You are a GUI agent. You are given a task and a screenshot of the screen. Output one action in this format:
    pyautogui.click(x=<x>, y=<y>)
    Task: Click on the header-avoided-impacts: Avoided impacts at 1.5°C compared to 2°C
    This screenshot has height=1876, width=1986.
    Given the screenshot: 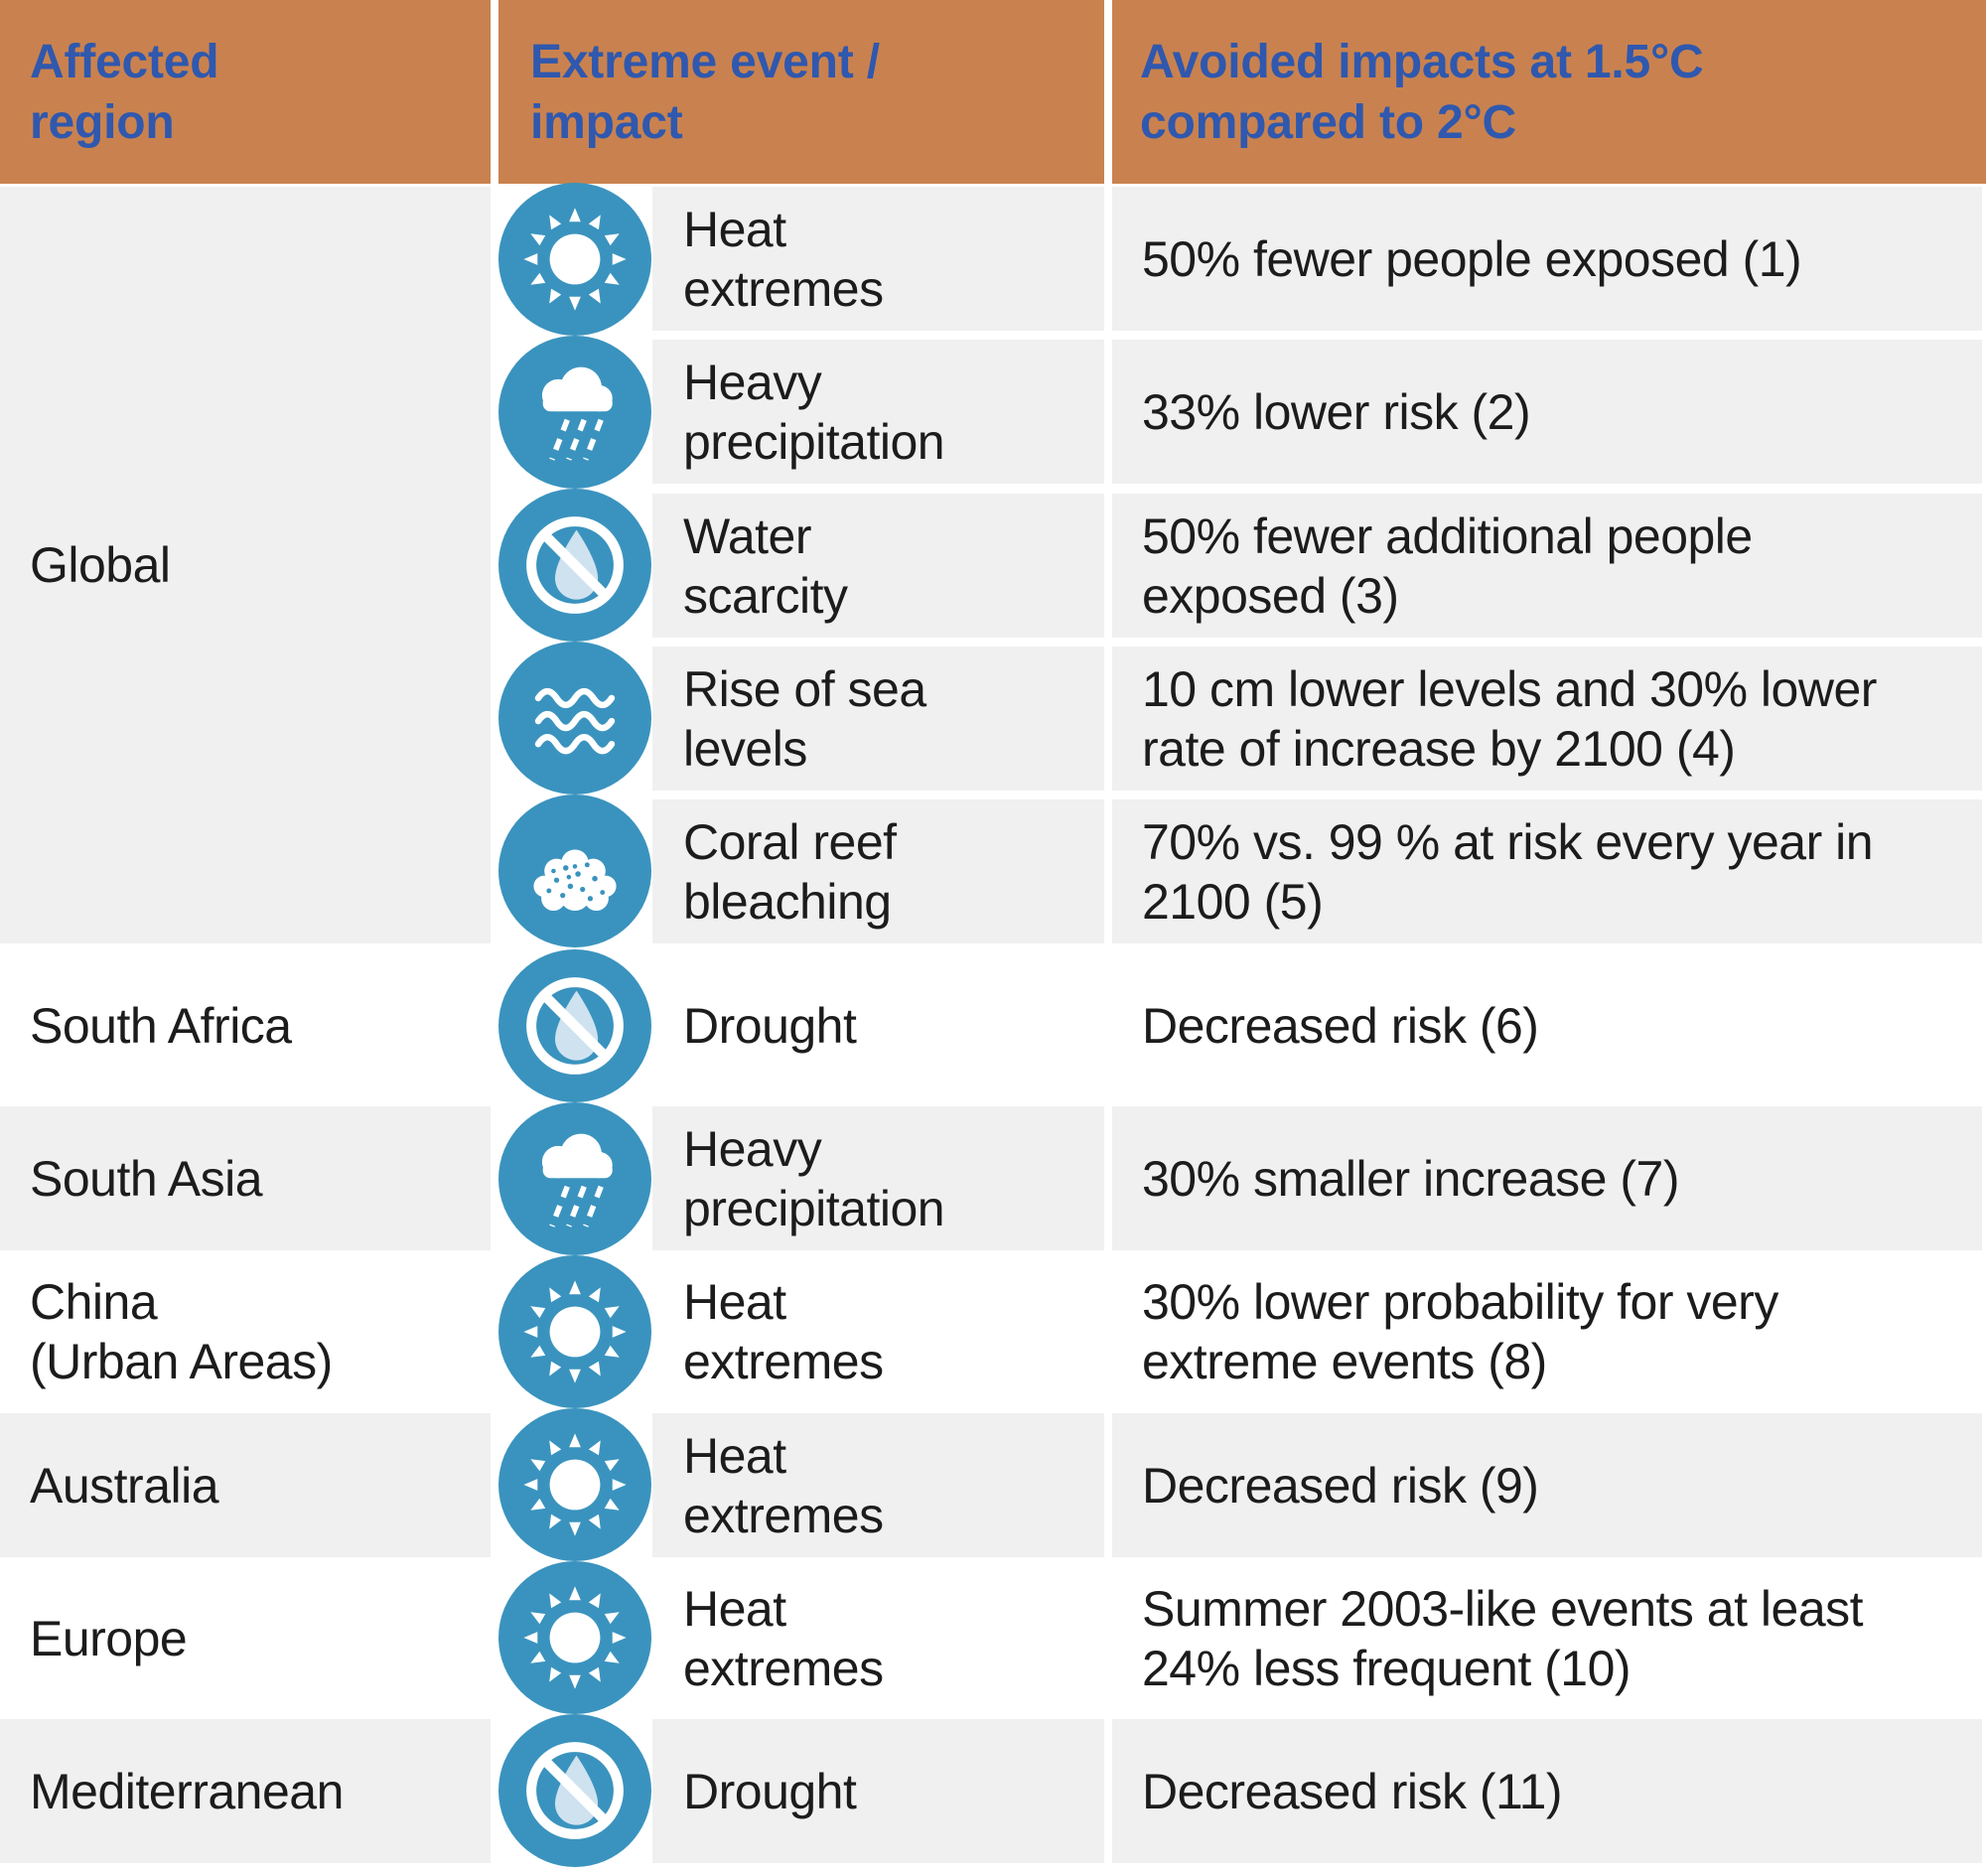 What is the action you would take?
    pyautogui.click(x=1549, y=92)
    